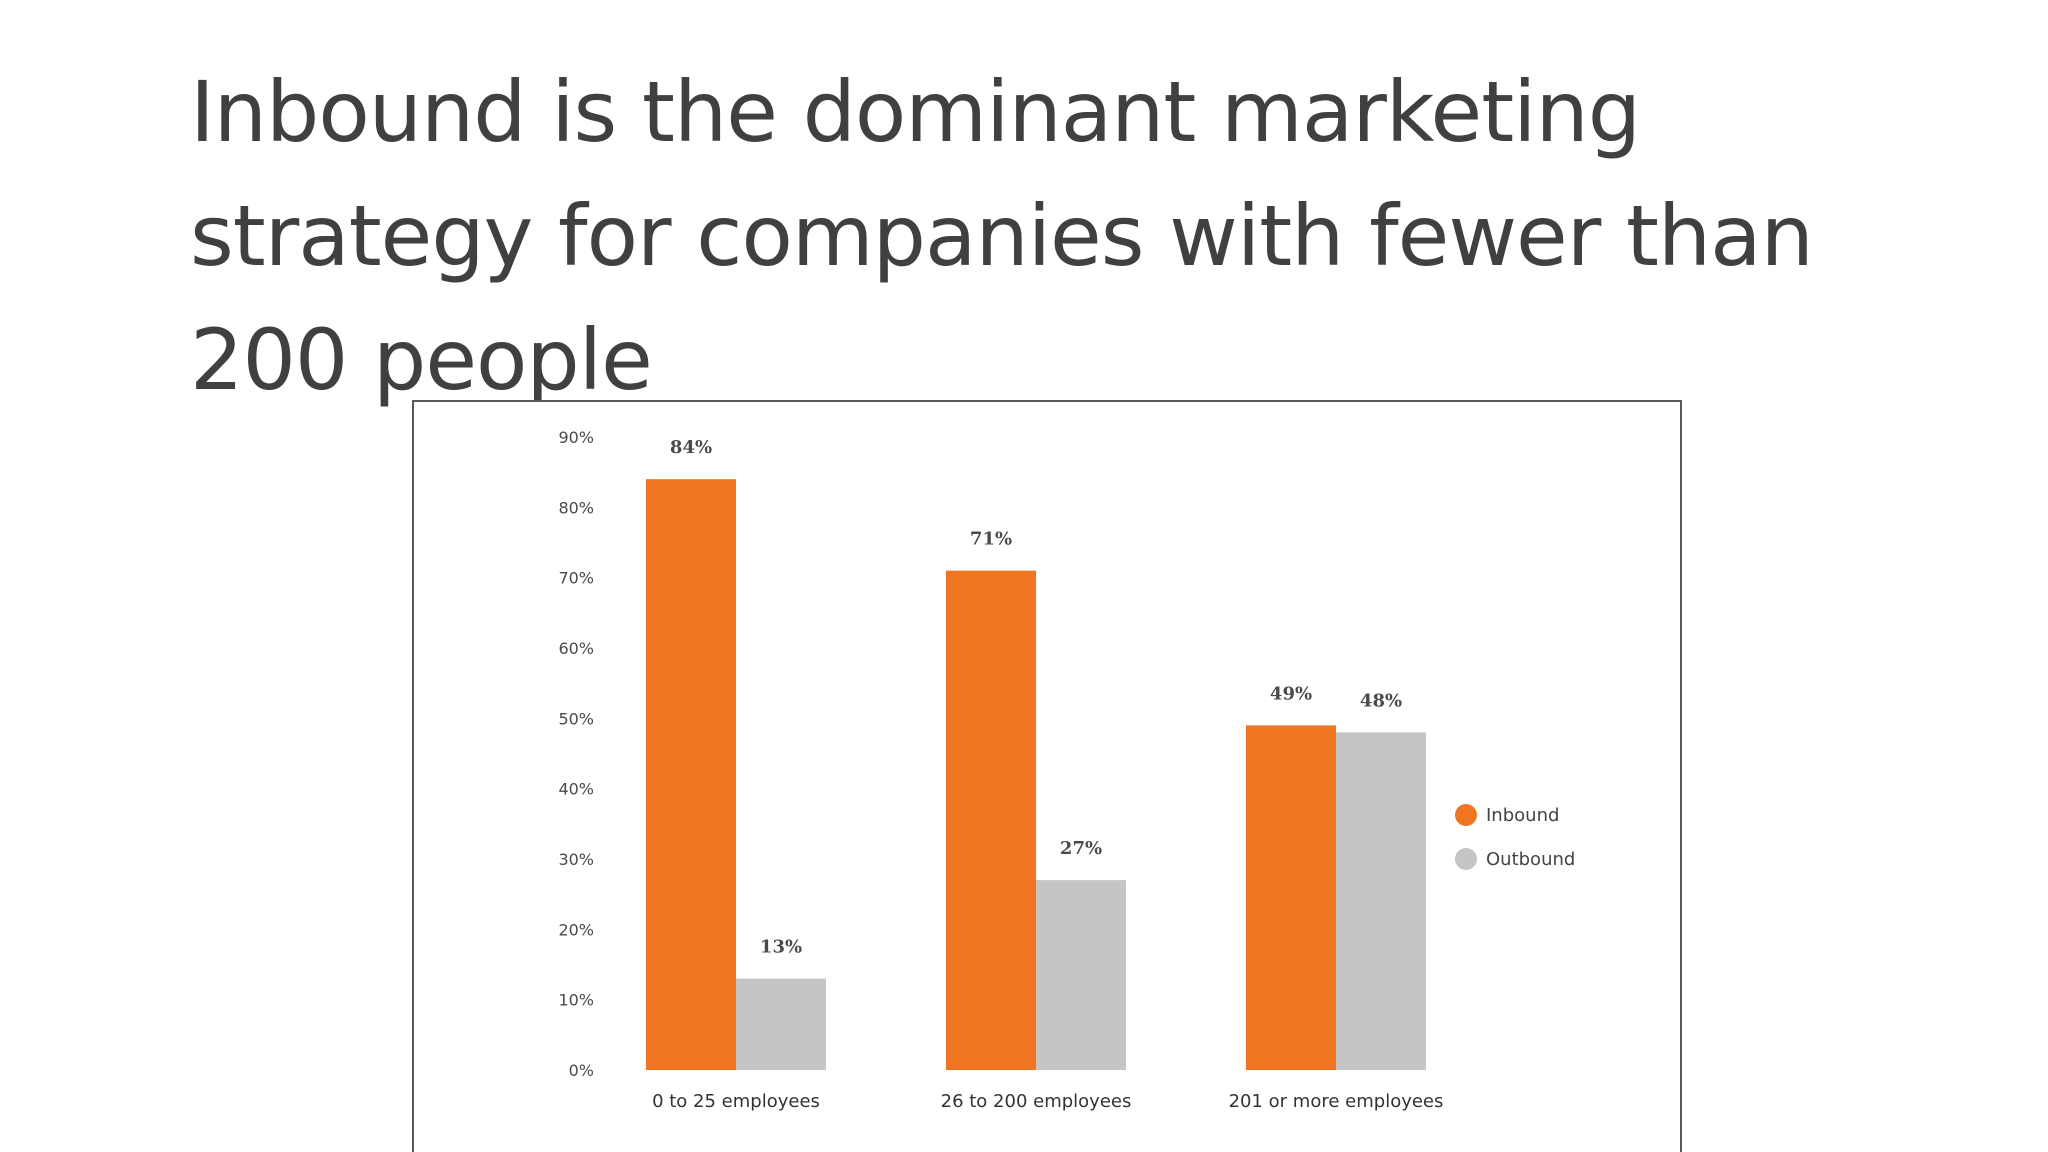  Describe the element at coordinates (1515, 837) in the screenshot. I see `legend: Inbound Outbound` at that location.